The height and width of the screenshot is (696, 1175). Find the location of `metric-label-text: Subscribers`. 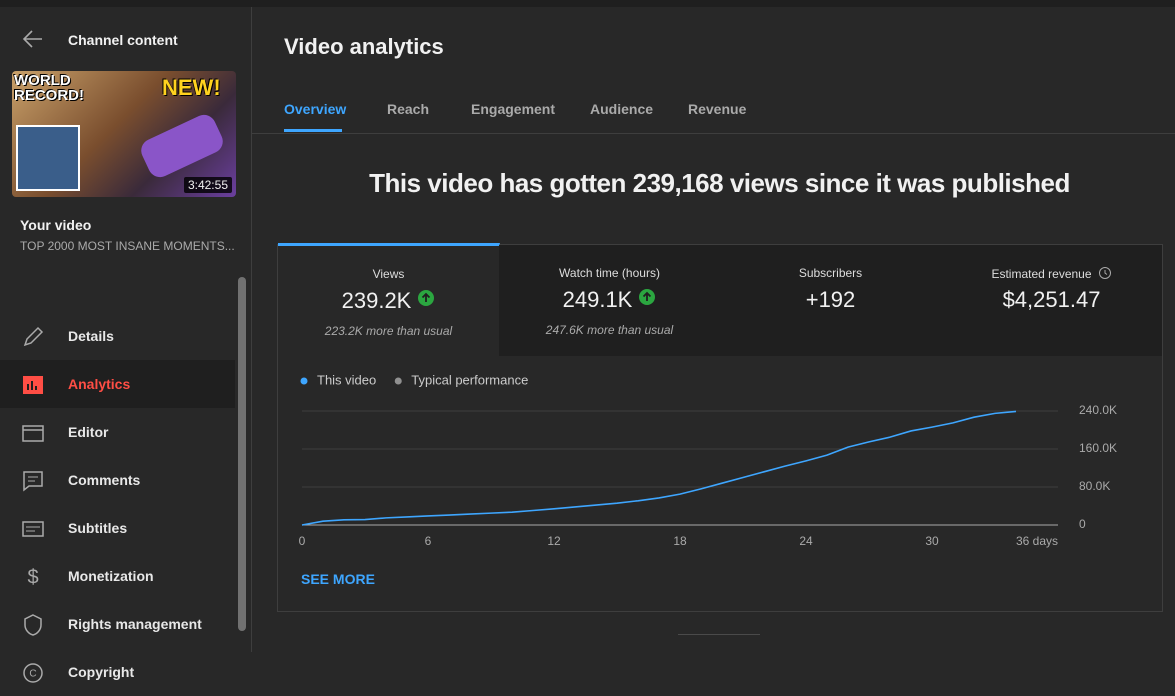

metric-label-text: Subscribers is located at coordinates (830, 273).